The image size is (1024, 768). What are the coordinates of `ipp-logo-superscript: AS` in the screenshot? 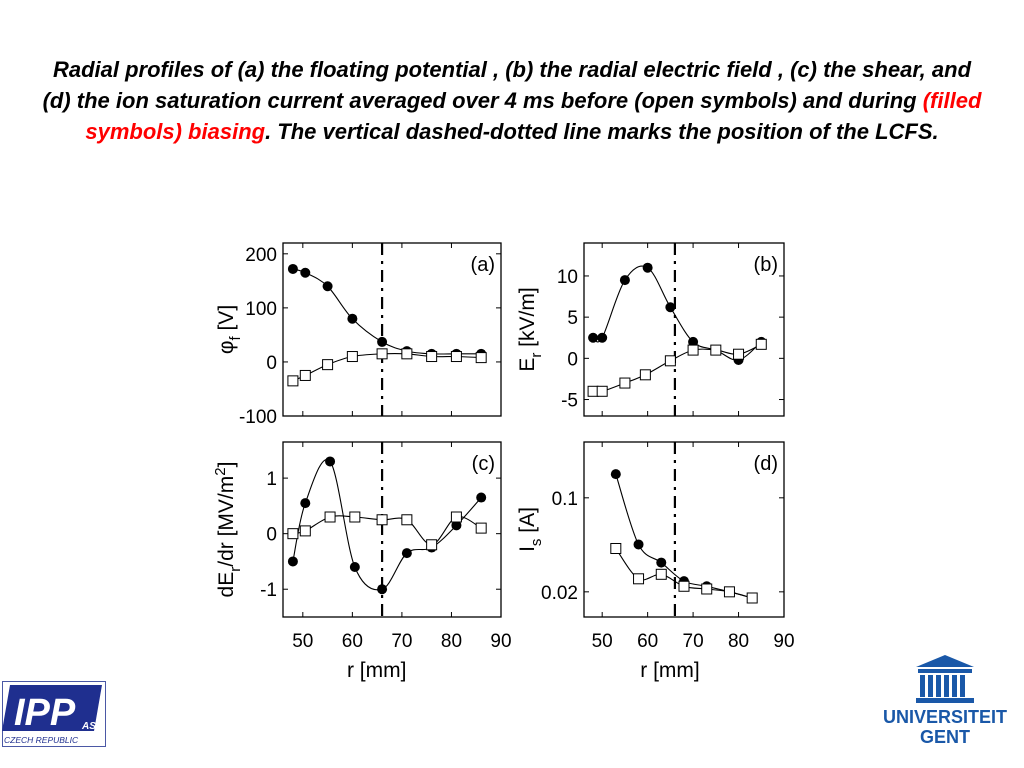 It's located at (88, 726).